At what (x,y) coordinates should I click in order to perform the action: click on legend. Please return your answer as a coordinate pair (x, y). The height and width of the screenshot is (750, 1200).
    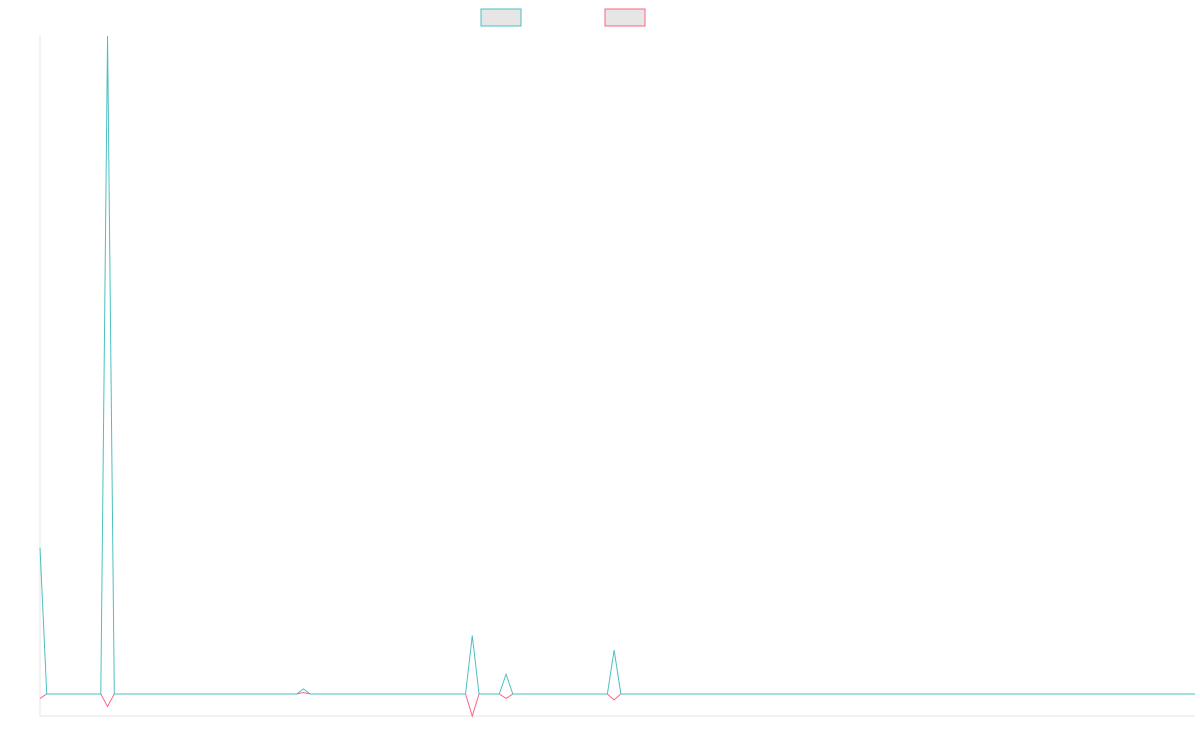
    Looking at the image, I should click on (563, 17).